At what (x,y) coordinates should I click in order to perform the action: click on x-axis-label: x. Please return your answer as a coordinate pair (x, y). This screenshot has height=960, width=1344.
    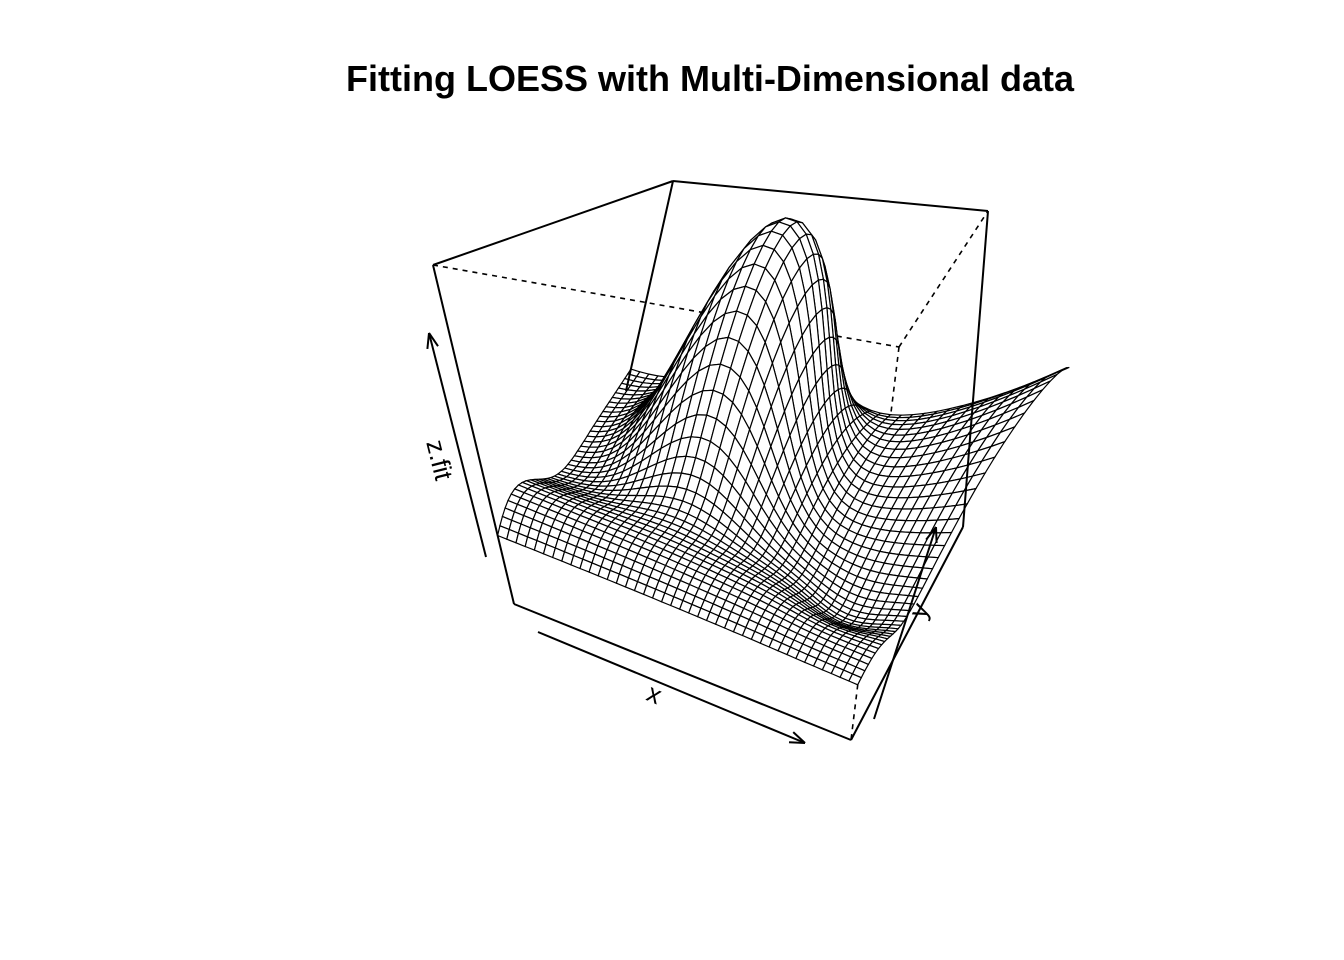
    Looking at the image, I should click on (655, 693).